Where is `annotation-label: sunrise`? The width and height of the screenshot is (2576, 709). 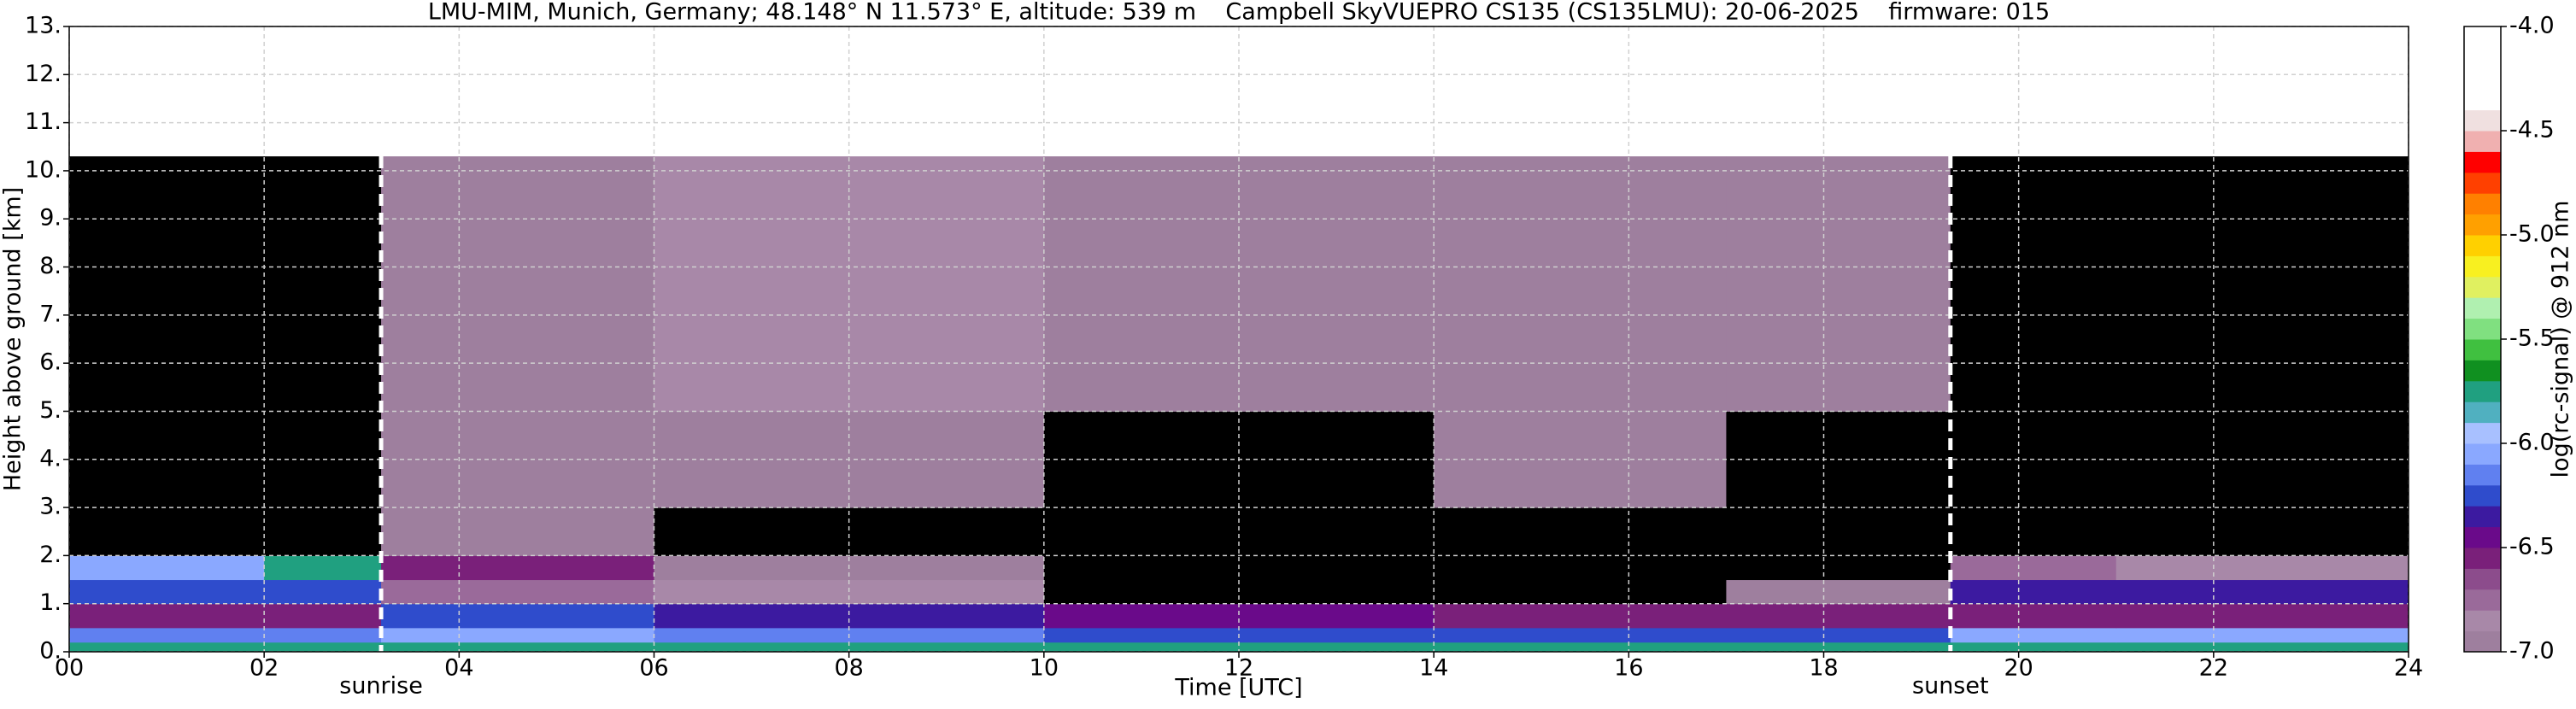
annotation-label: sunrise is located at coordinates (381, 687).